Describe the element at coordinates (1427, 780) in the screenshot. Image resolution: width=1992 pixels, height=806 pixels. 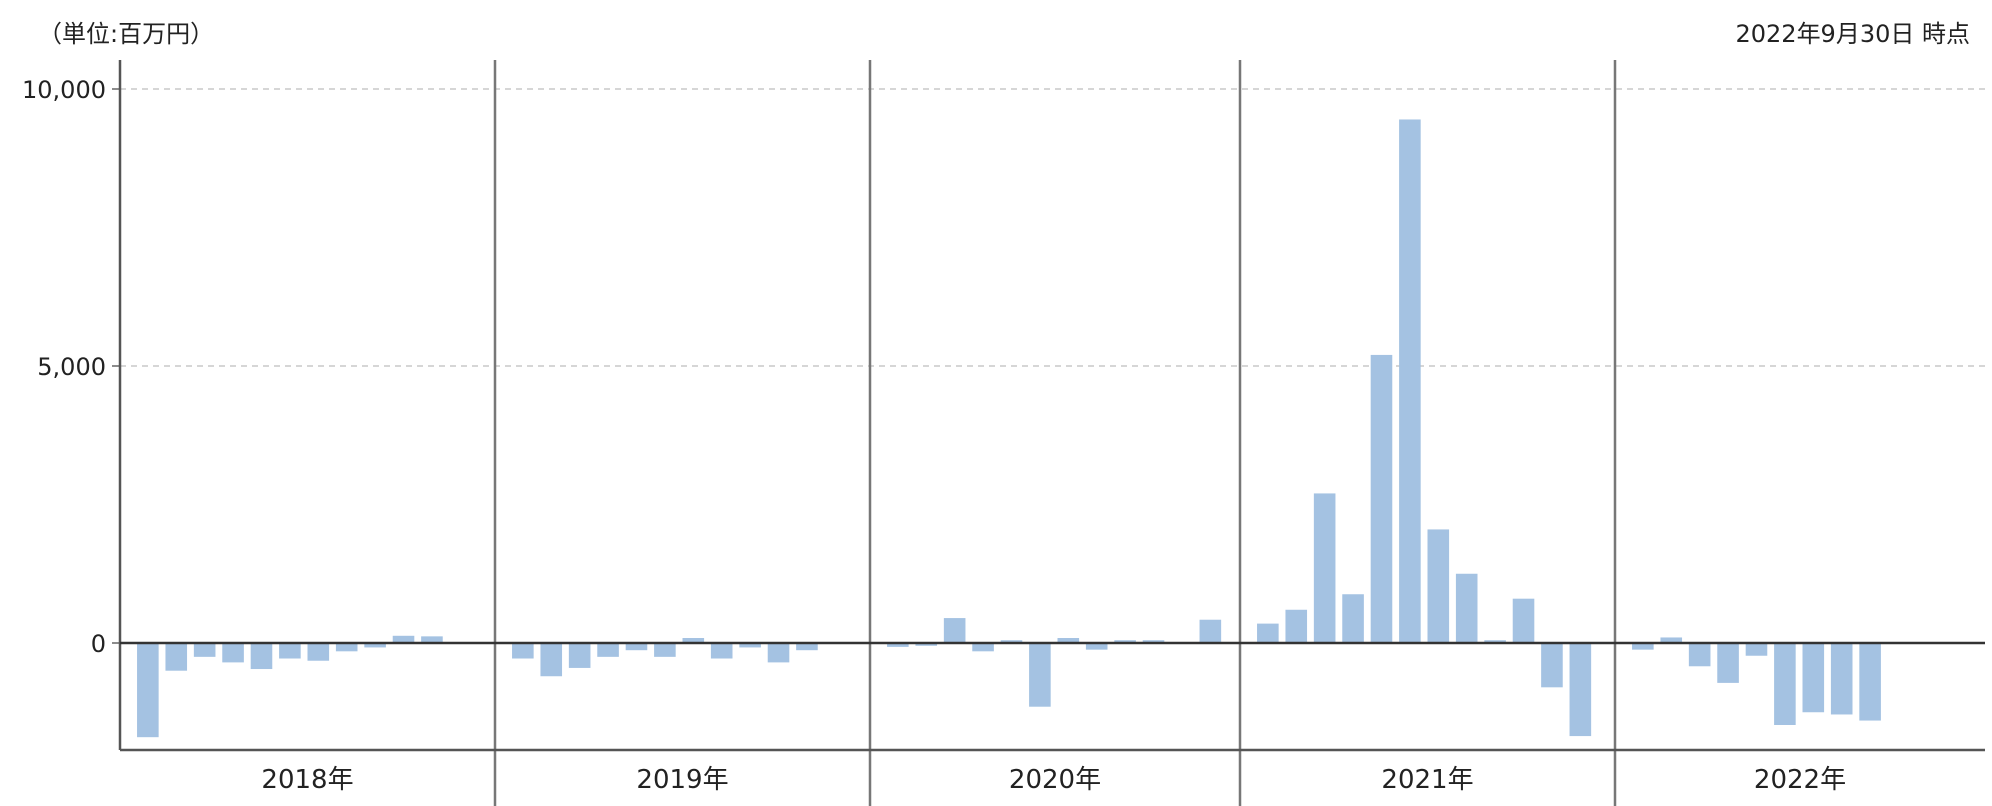
I see `x-tick-label: 2021年` at that location.